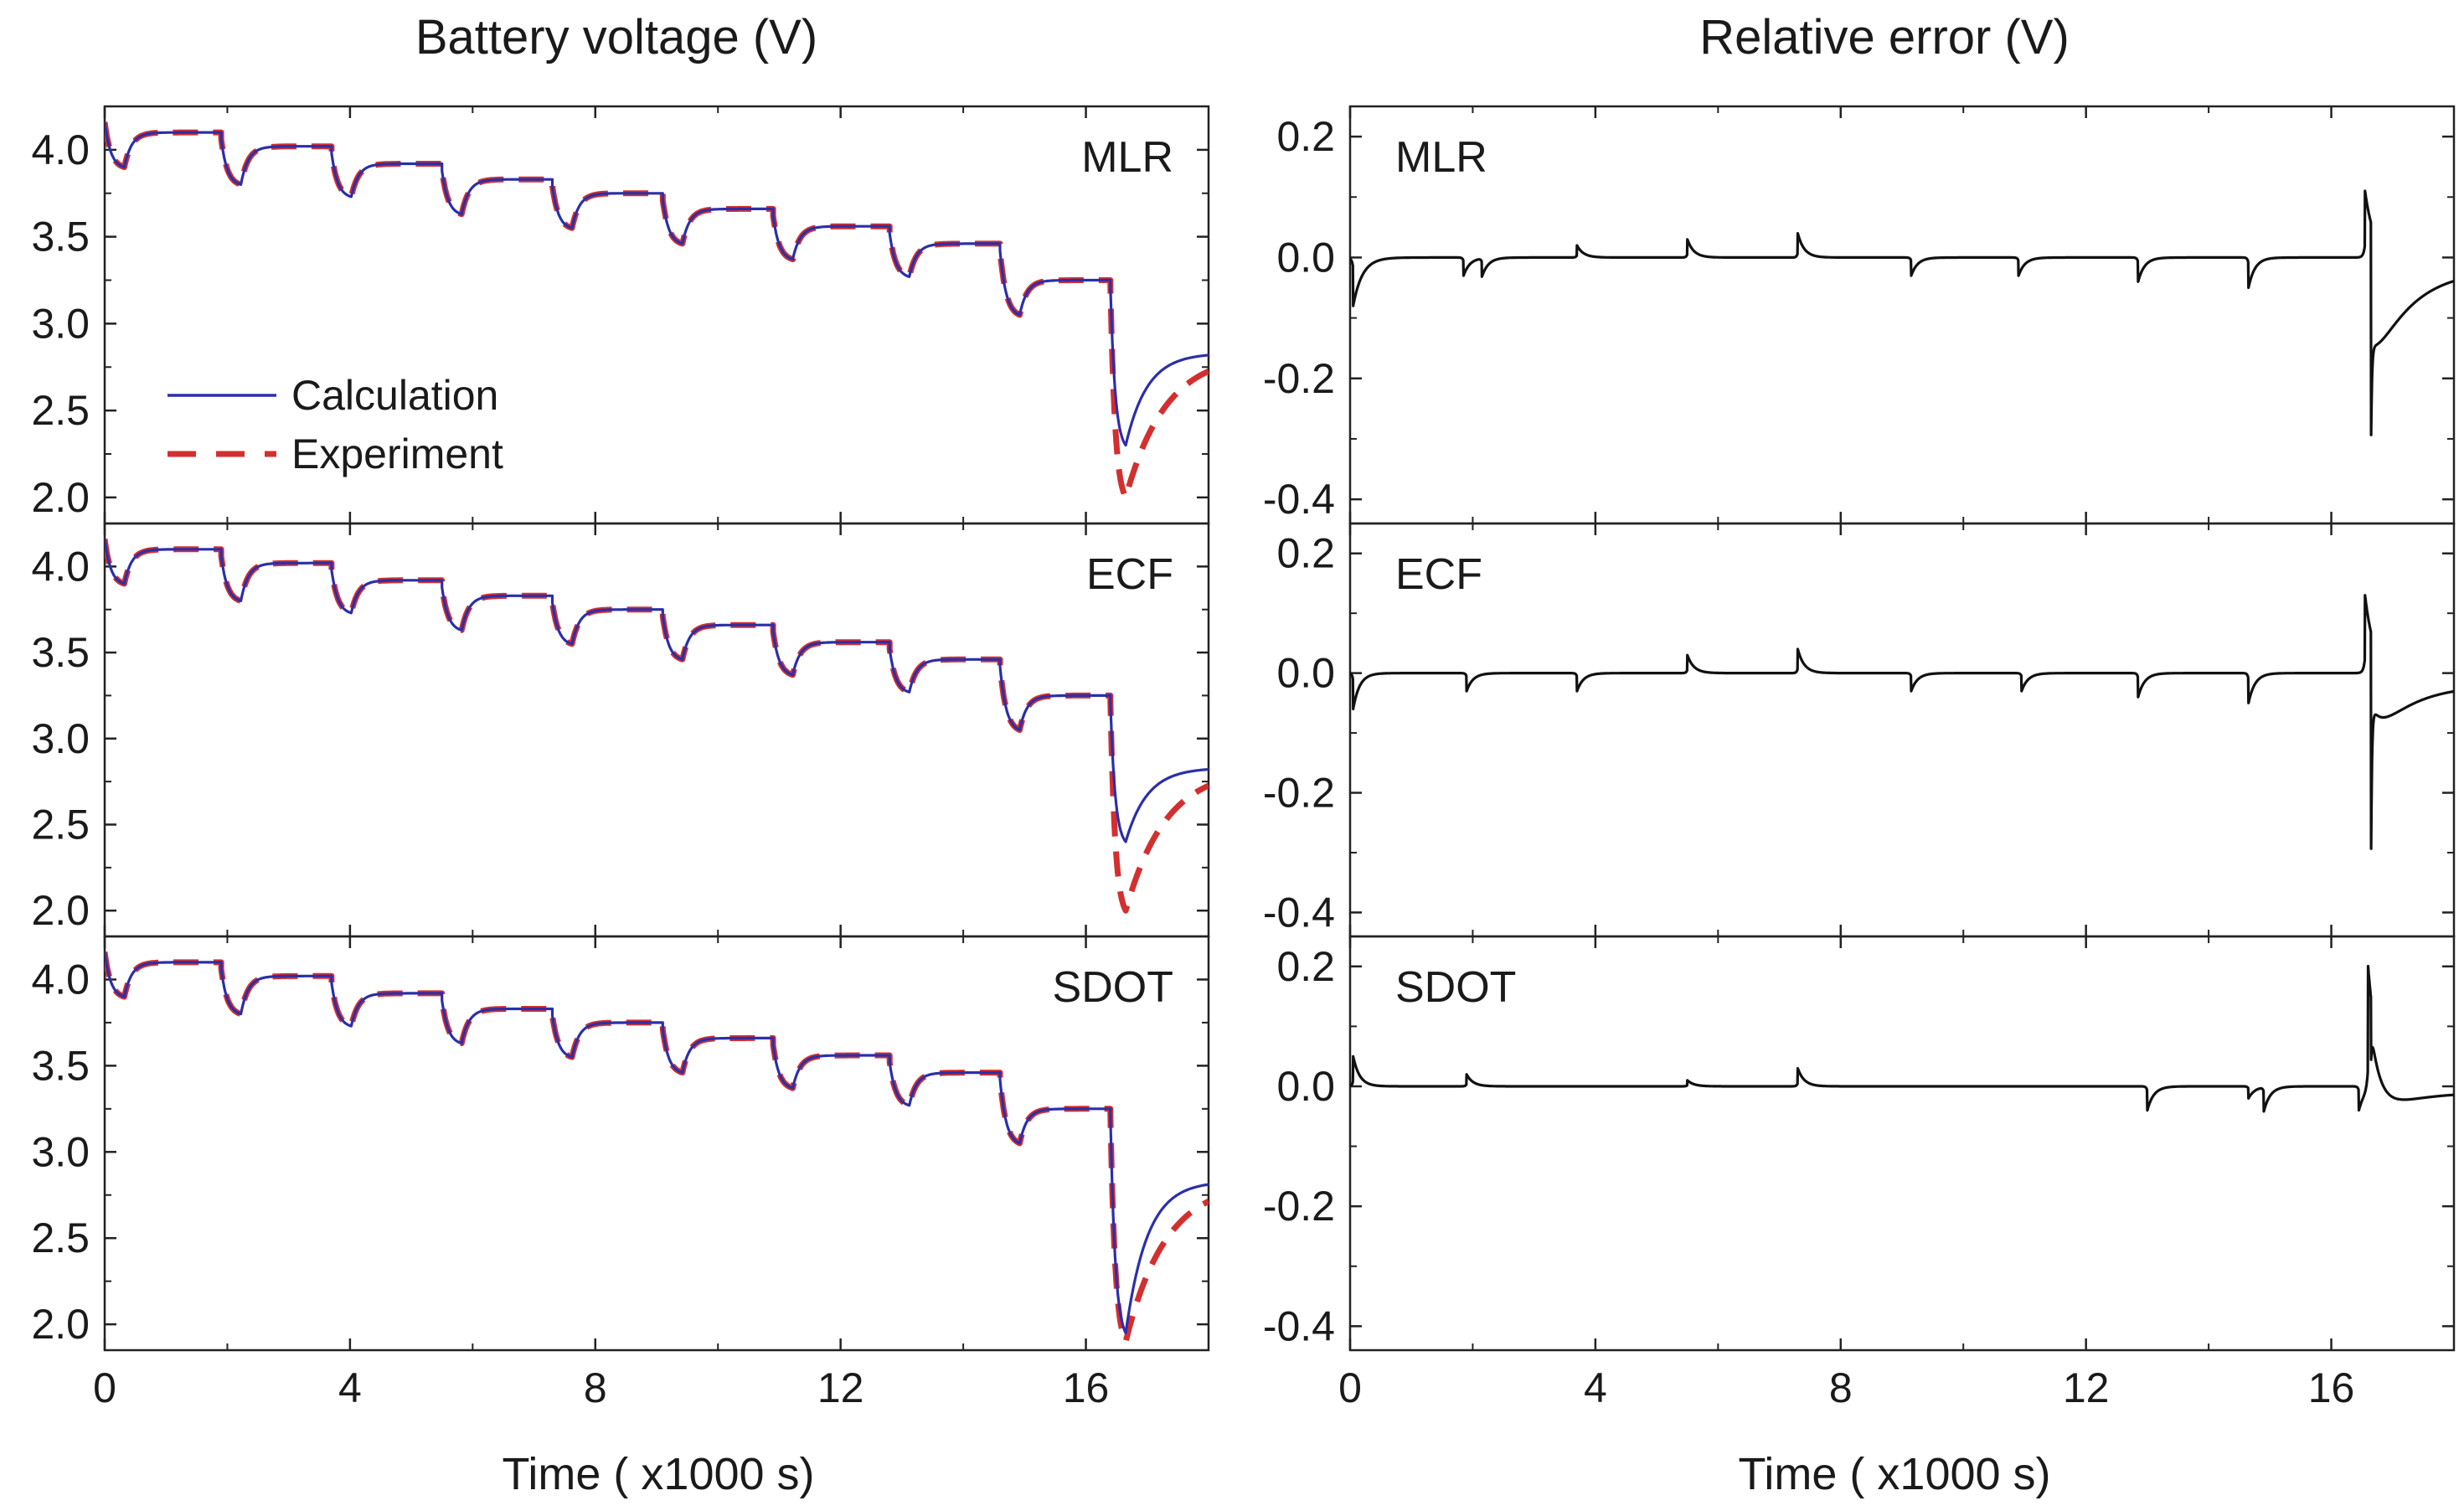 The image size is (2464, 1511). What do you see at coordinates (335, 424) in the screenshot?
I see `legend: Calculation Experiment` at bounding box center [335, 424].